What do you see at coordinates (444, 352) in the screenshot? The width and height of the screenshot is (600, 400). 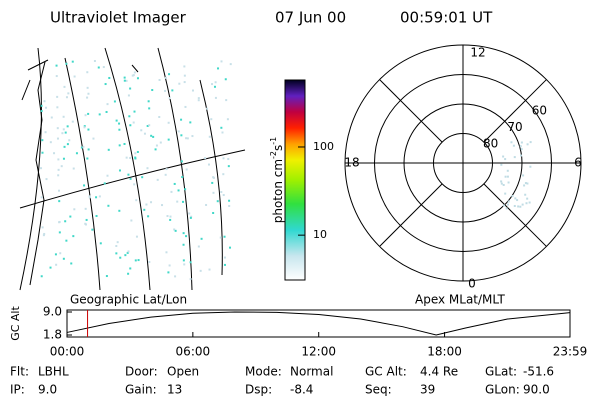 I see `x-tick-label: 18:00` at bounding box center [444, 352].